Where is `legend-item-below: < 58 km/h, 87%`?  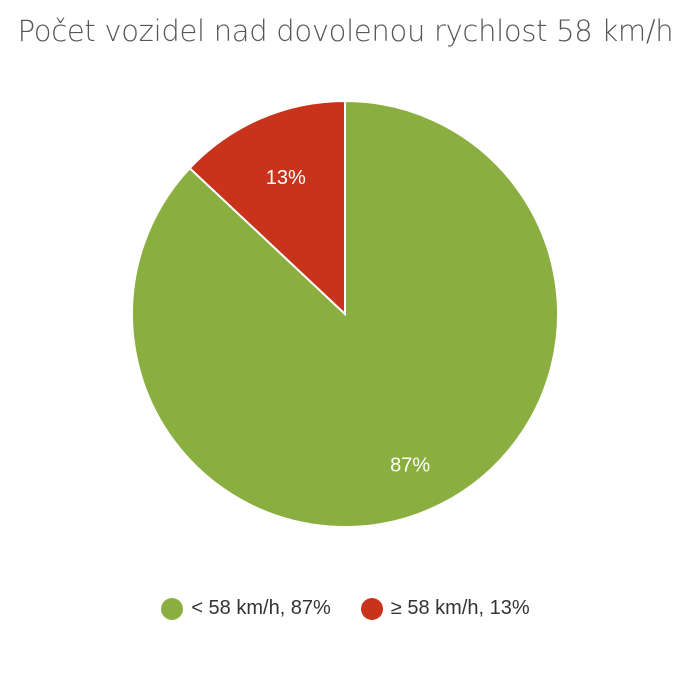 legend-item-below: < 58 km/h, 87% is located at coordinates (246, 608).